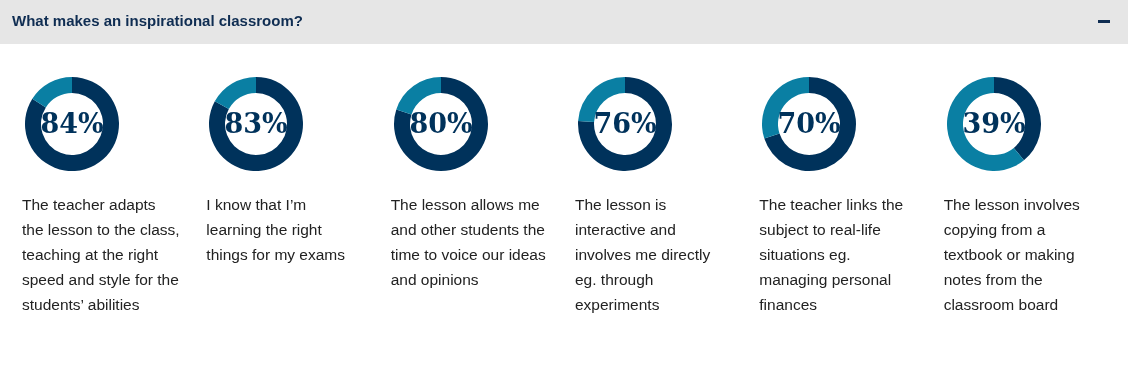 The width and height of the screenshot is (1128, 385). What do you see at coordinates (276, 230) in the screenshot?
I see `text: I know that I’m learning the right things for my exams` at bounding box center [276, 230].